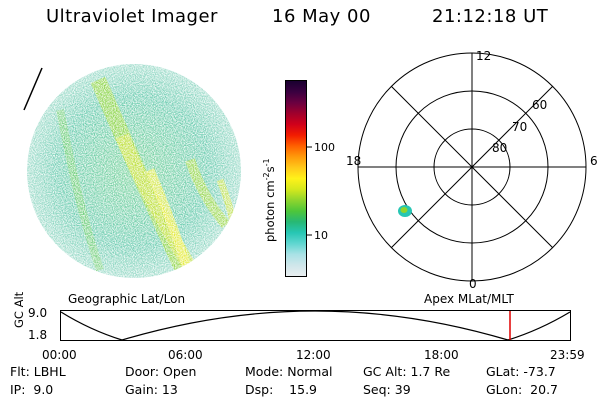 The width and height of the screenshot is (600, 400). What do you see at coordinates (269, 211) in the screenshot?
I see `unit-text: photon cm` at bounding box center [269, 211].